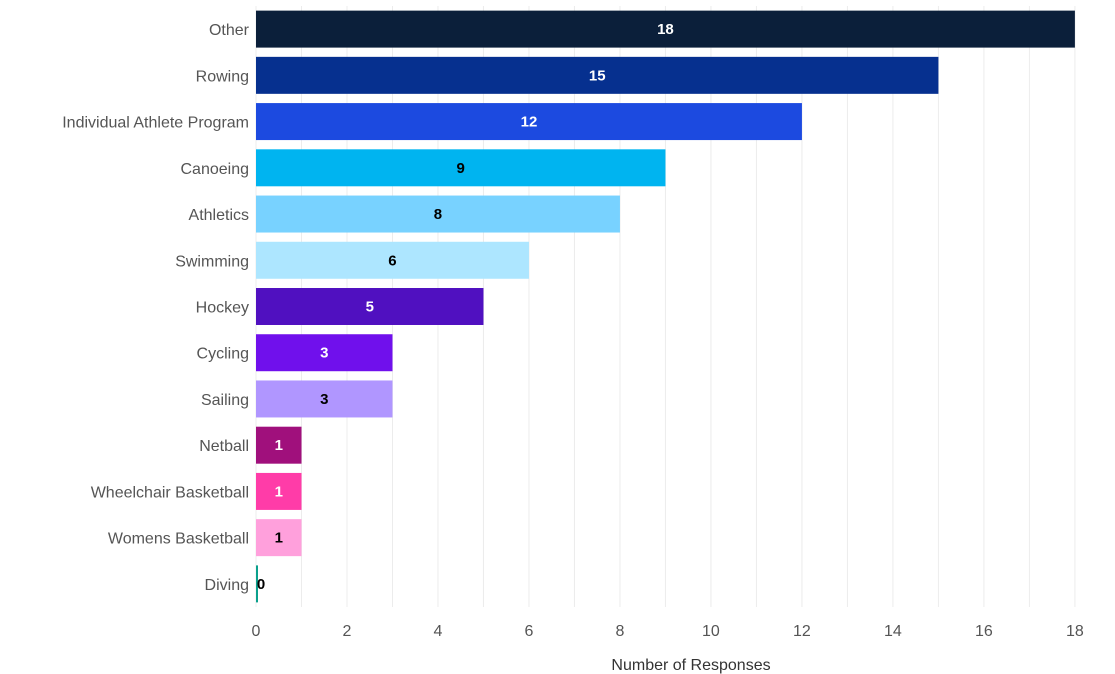 This screenshot has width=1115, height=674. Describe the element at coordinates (438, 631) in the screenshot. I see `x-tick-label: 4` at that location.